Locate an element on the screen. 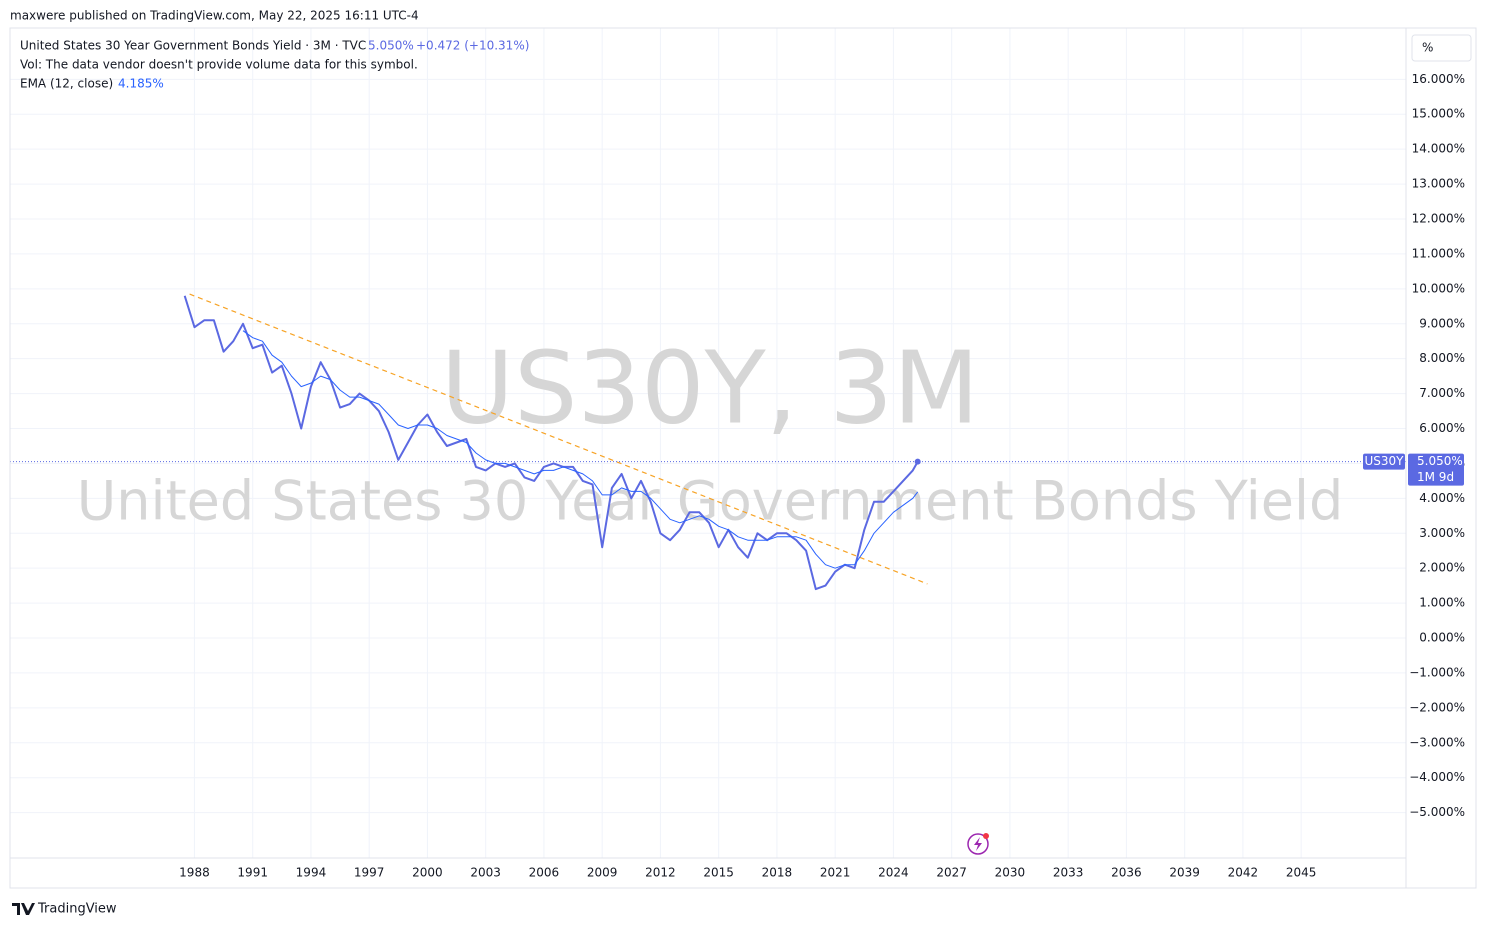  y-tick-label: −1.000% is located at coordinates (1437, 672).